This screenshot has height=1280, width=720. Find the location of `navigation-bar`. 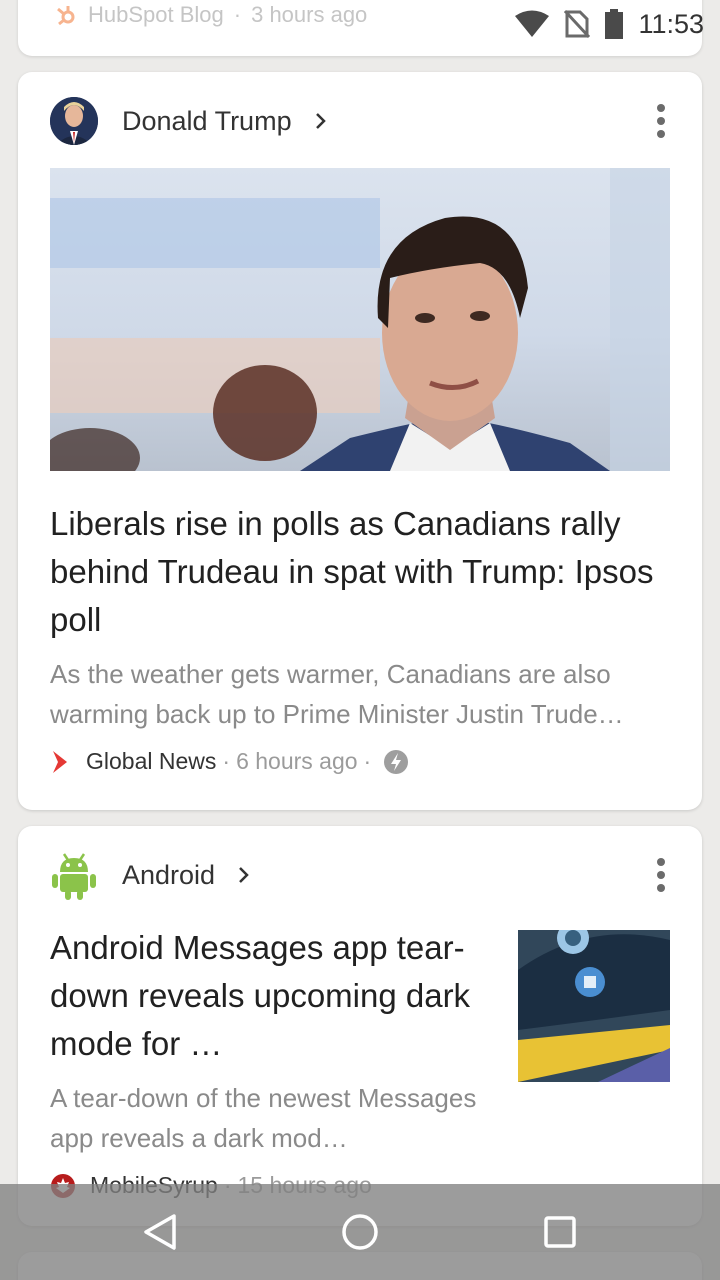

navigation-bar is located at coordinates (360, 1232).